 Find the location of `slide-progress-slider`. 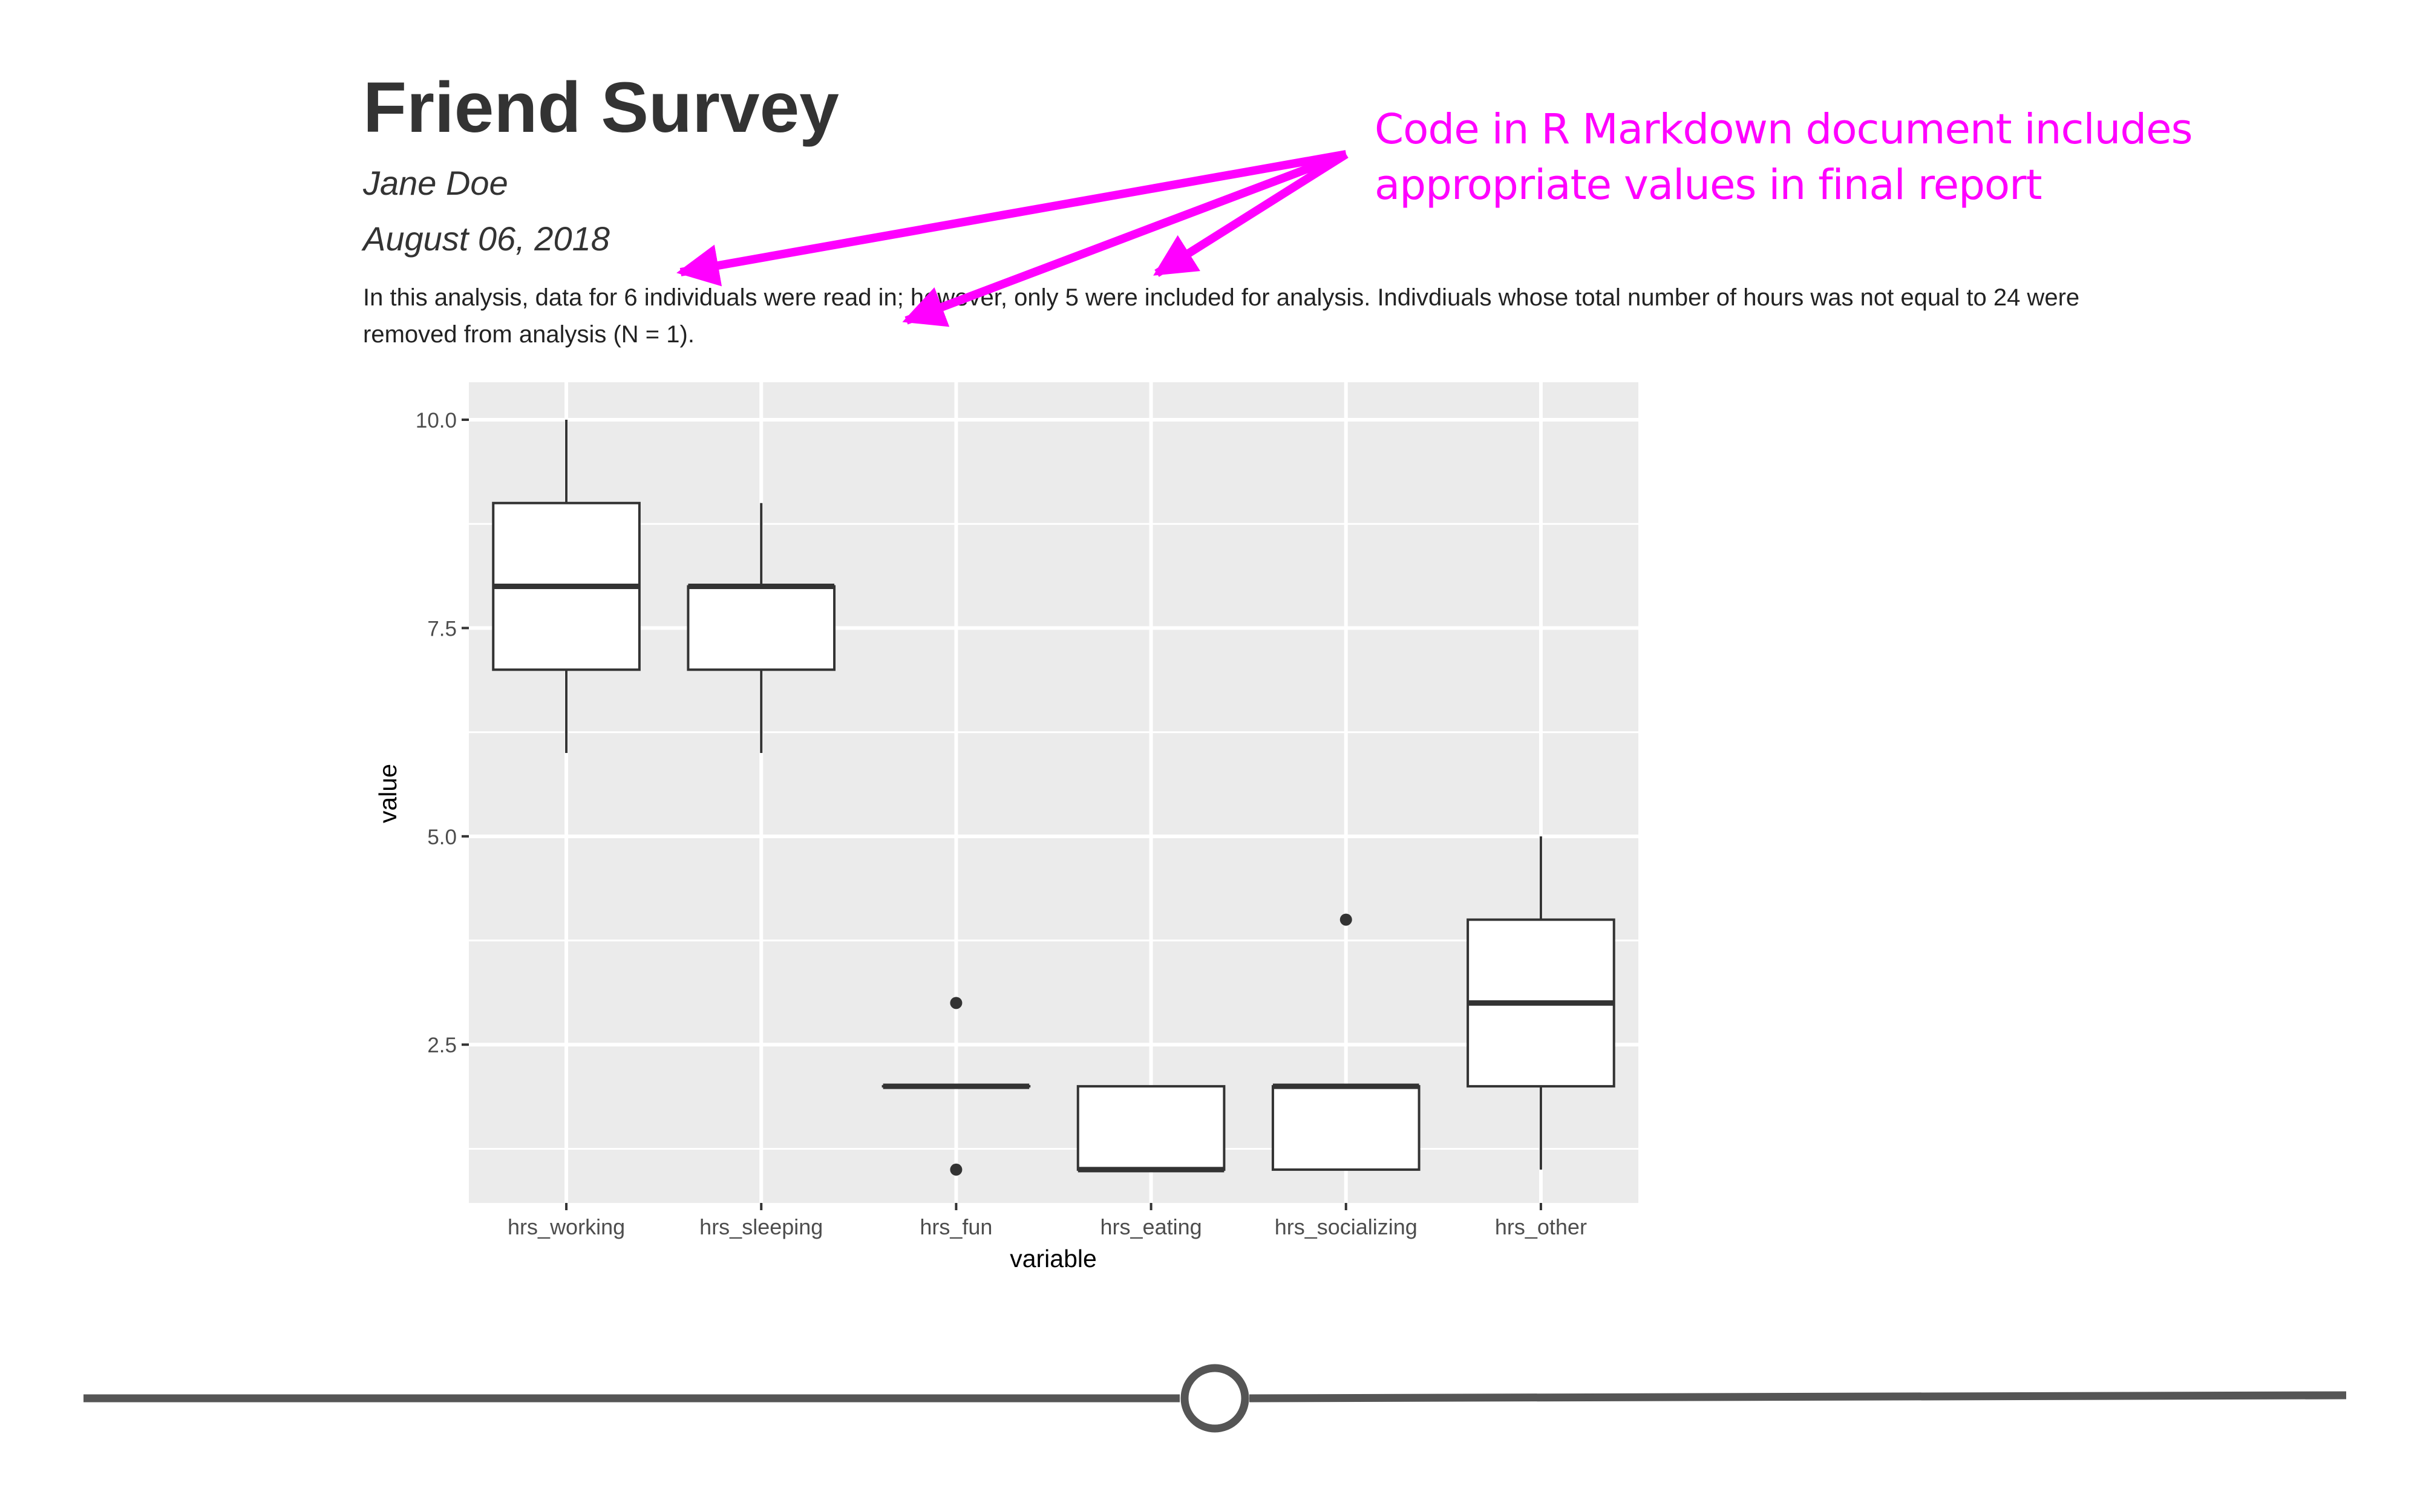

slide-progress-slider is located at coordinates (1215, 1398).